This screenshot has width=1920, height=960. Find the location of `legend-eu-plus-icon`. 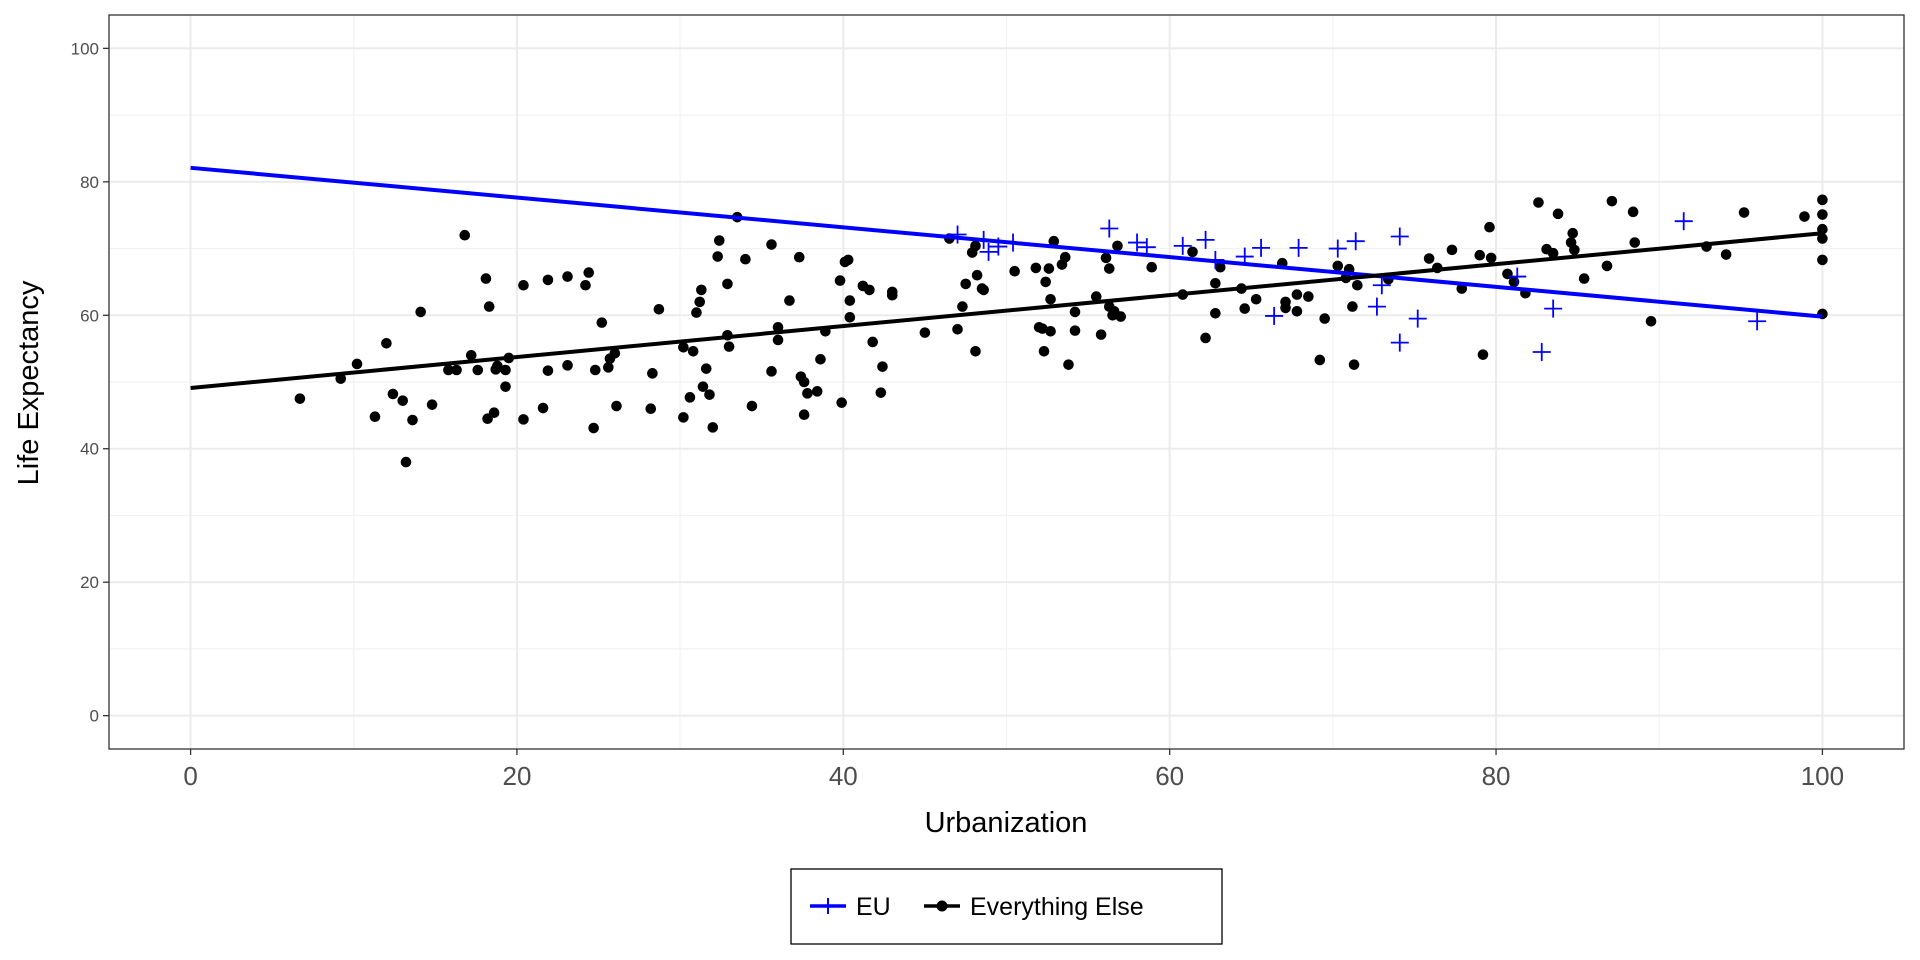

legend-eu-plus-icon is located at coordinates (828, 906).